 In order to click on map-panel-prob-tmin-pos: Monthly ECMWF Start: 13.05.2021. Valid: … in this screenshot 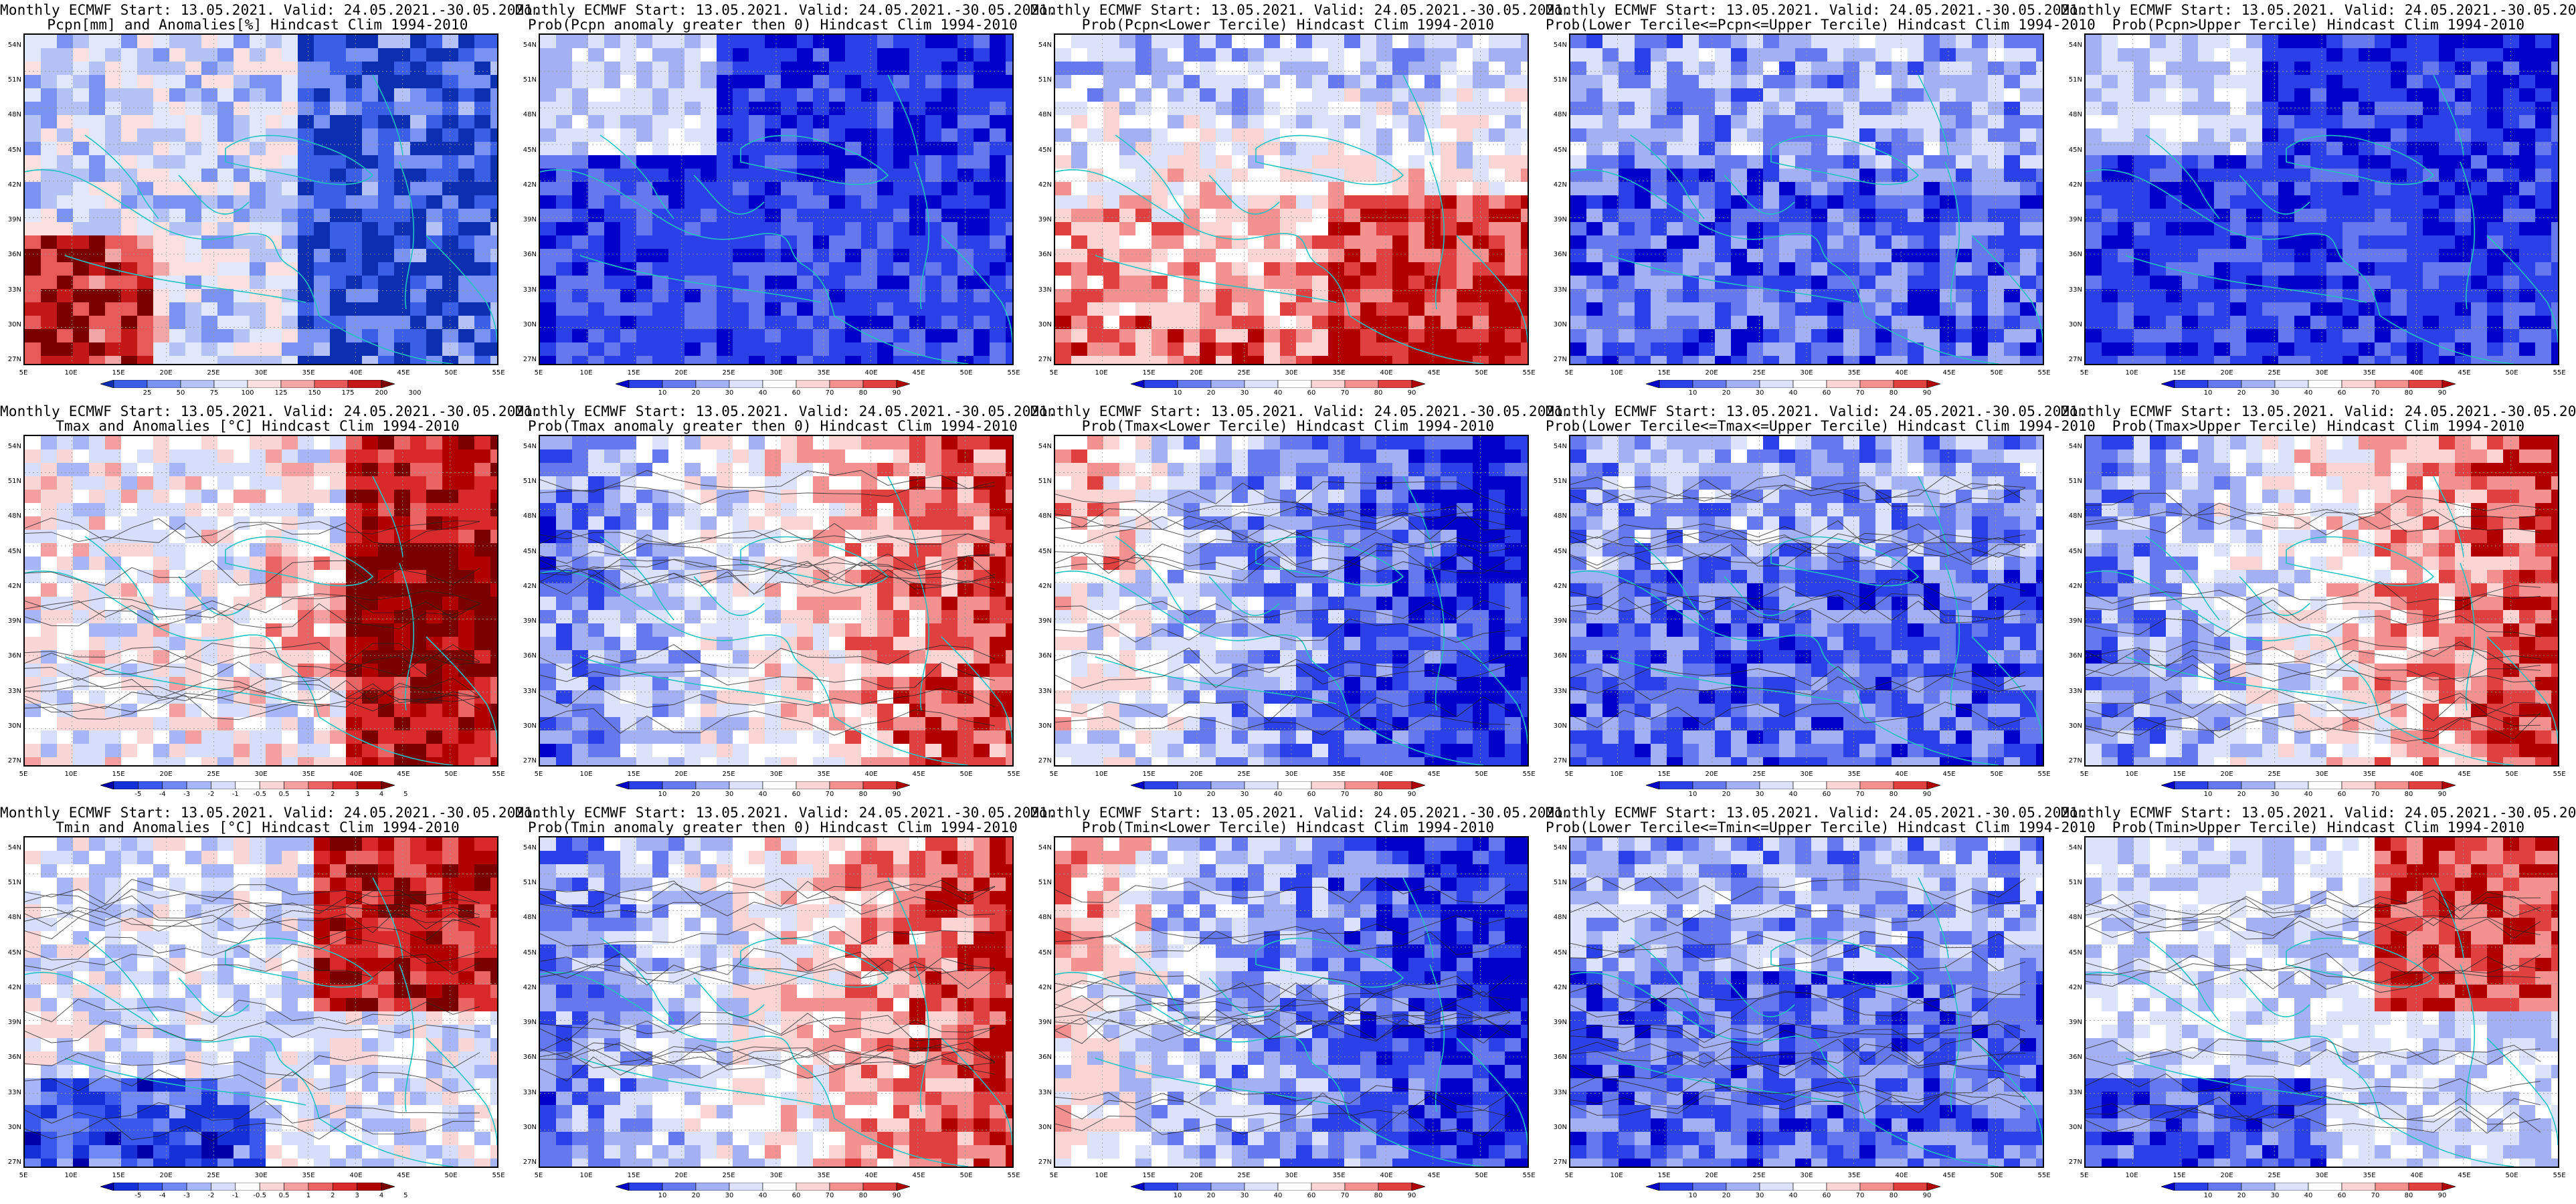, I will do `click(786, 1003)`.